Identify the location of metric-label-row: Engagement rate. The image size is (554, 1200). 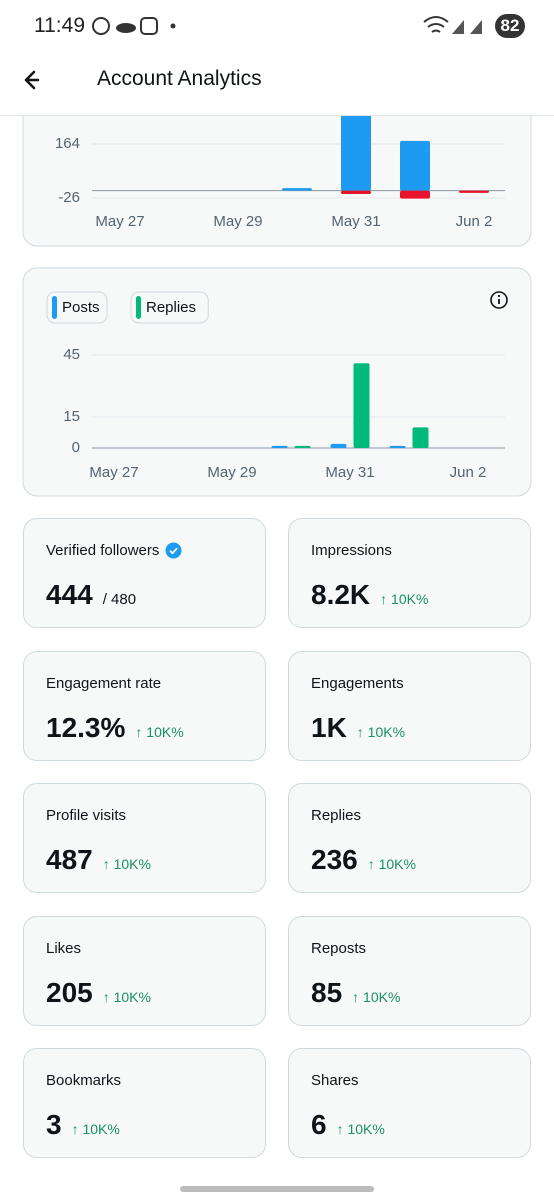
(103, 683).